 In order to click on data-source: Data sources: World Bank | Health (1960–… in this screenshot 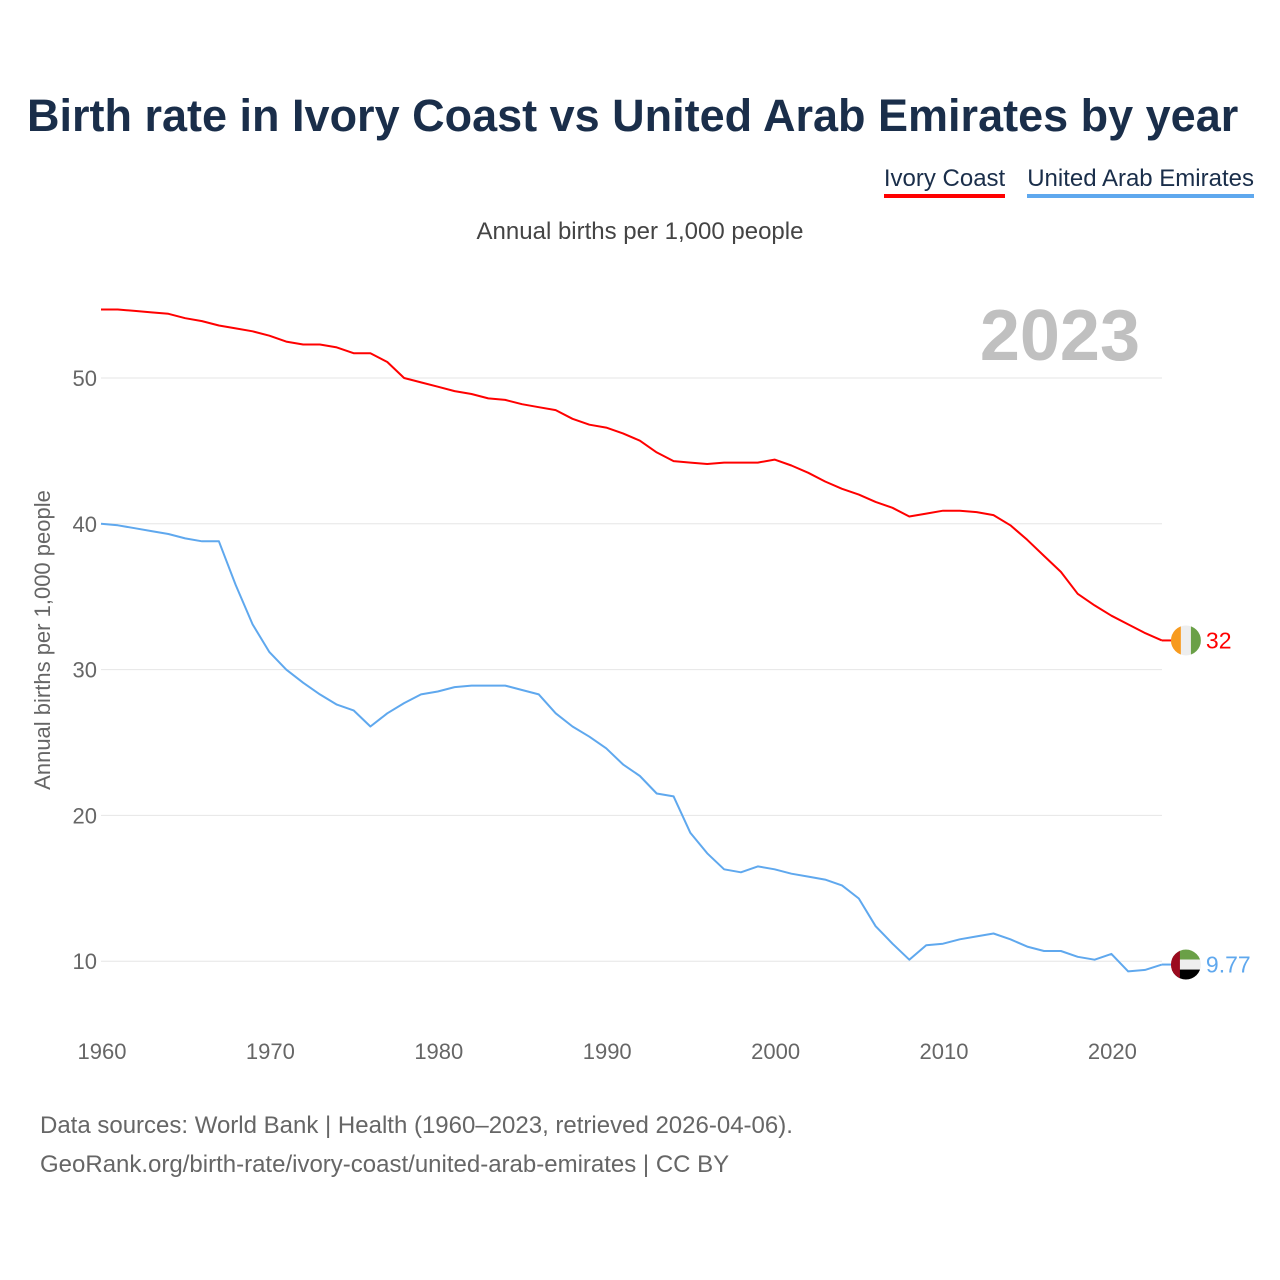, I will do `click(416, 1125)`.